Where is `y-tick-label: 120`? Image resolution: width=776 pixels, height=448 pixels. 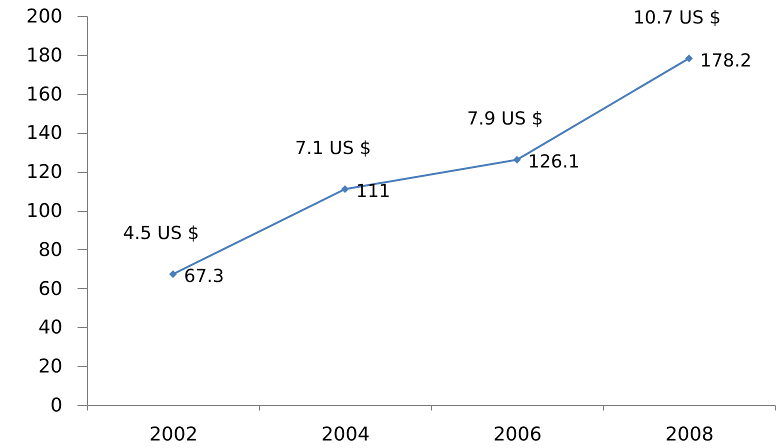 y-tick-label: 120 is located at coordinates (44, 172).